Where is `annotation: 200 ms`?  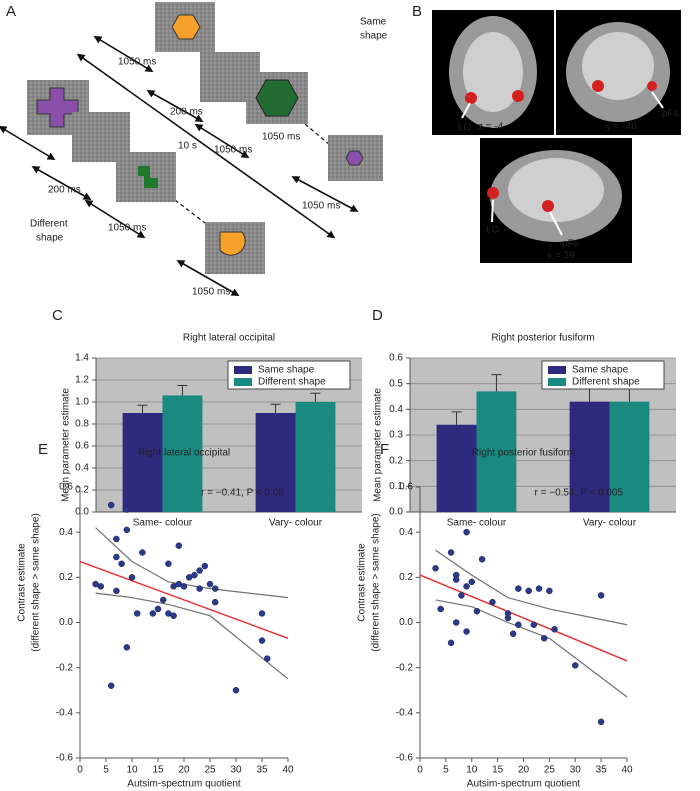
annotation: 200 ms is located at coordinates (186, 112).